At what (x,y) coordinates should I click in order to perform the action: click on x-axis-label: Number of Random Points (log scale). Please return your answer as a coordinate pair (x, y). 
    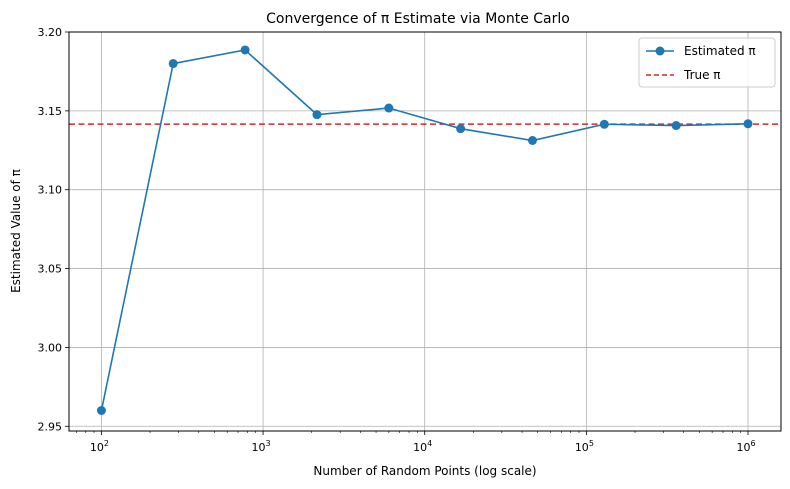
    Looking at the image, I should click on (424, 471).